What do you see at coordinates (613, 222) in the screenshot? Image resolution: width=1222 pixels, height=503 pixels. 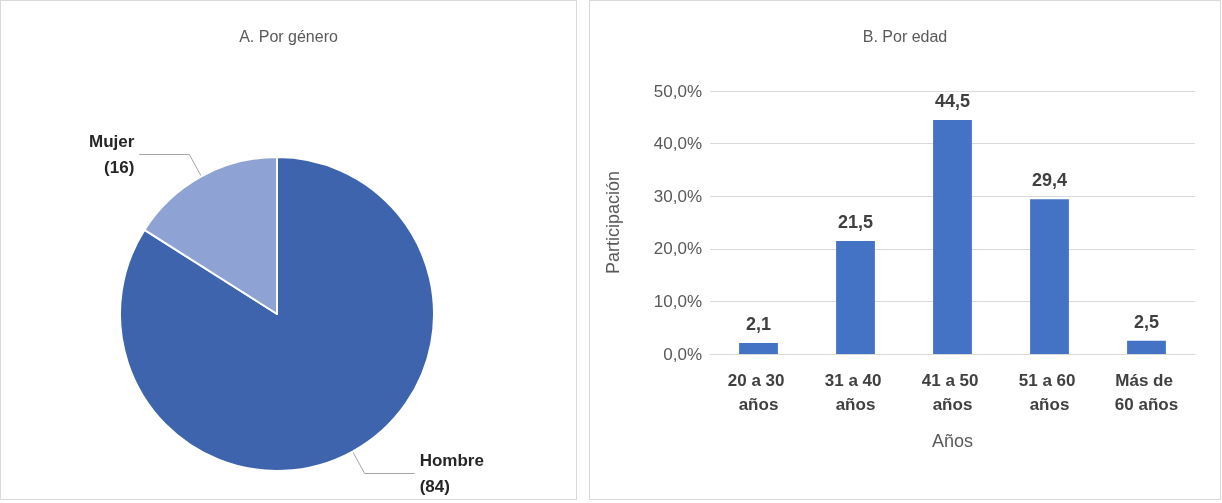 I see `y-axis-title: Participación` at bounding box center [613, 222].